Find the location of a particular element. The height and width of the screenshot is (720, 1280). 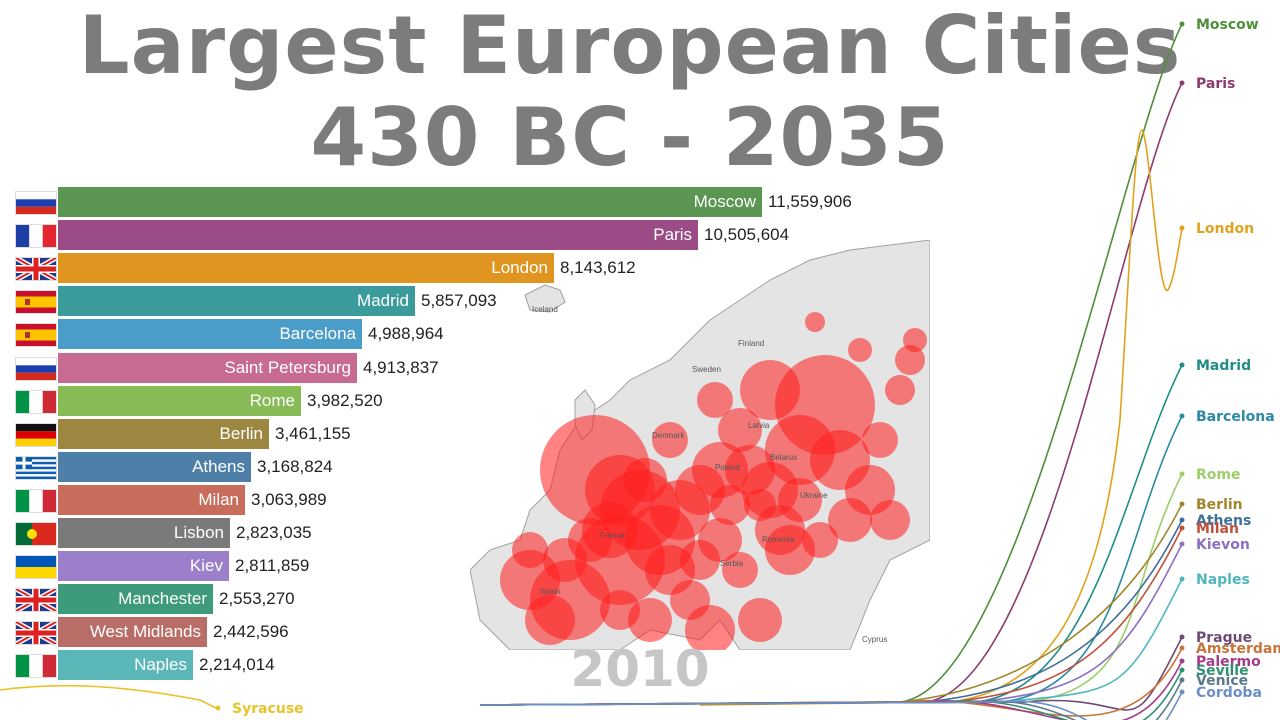

bar-row-berlin: Berlin 3,461,155 is located at coordinates (450, 433).